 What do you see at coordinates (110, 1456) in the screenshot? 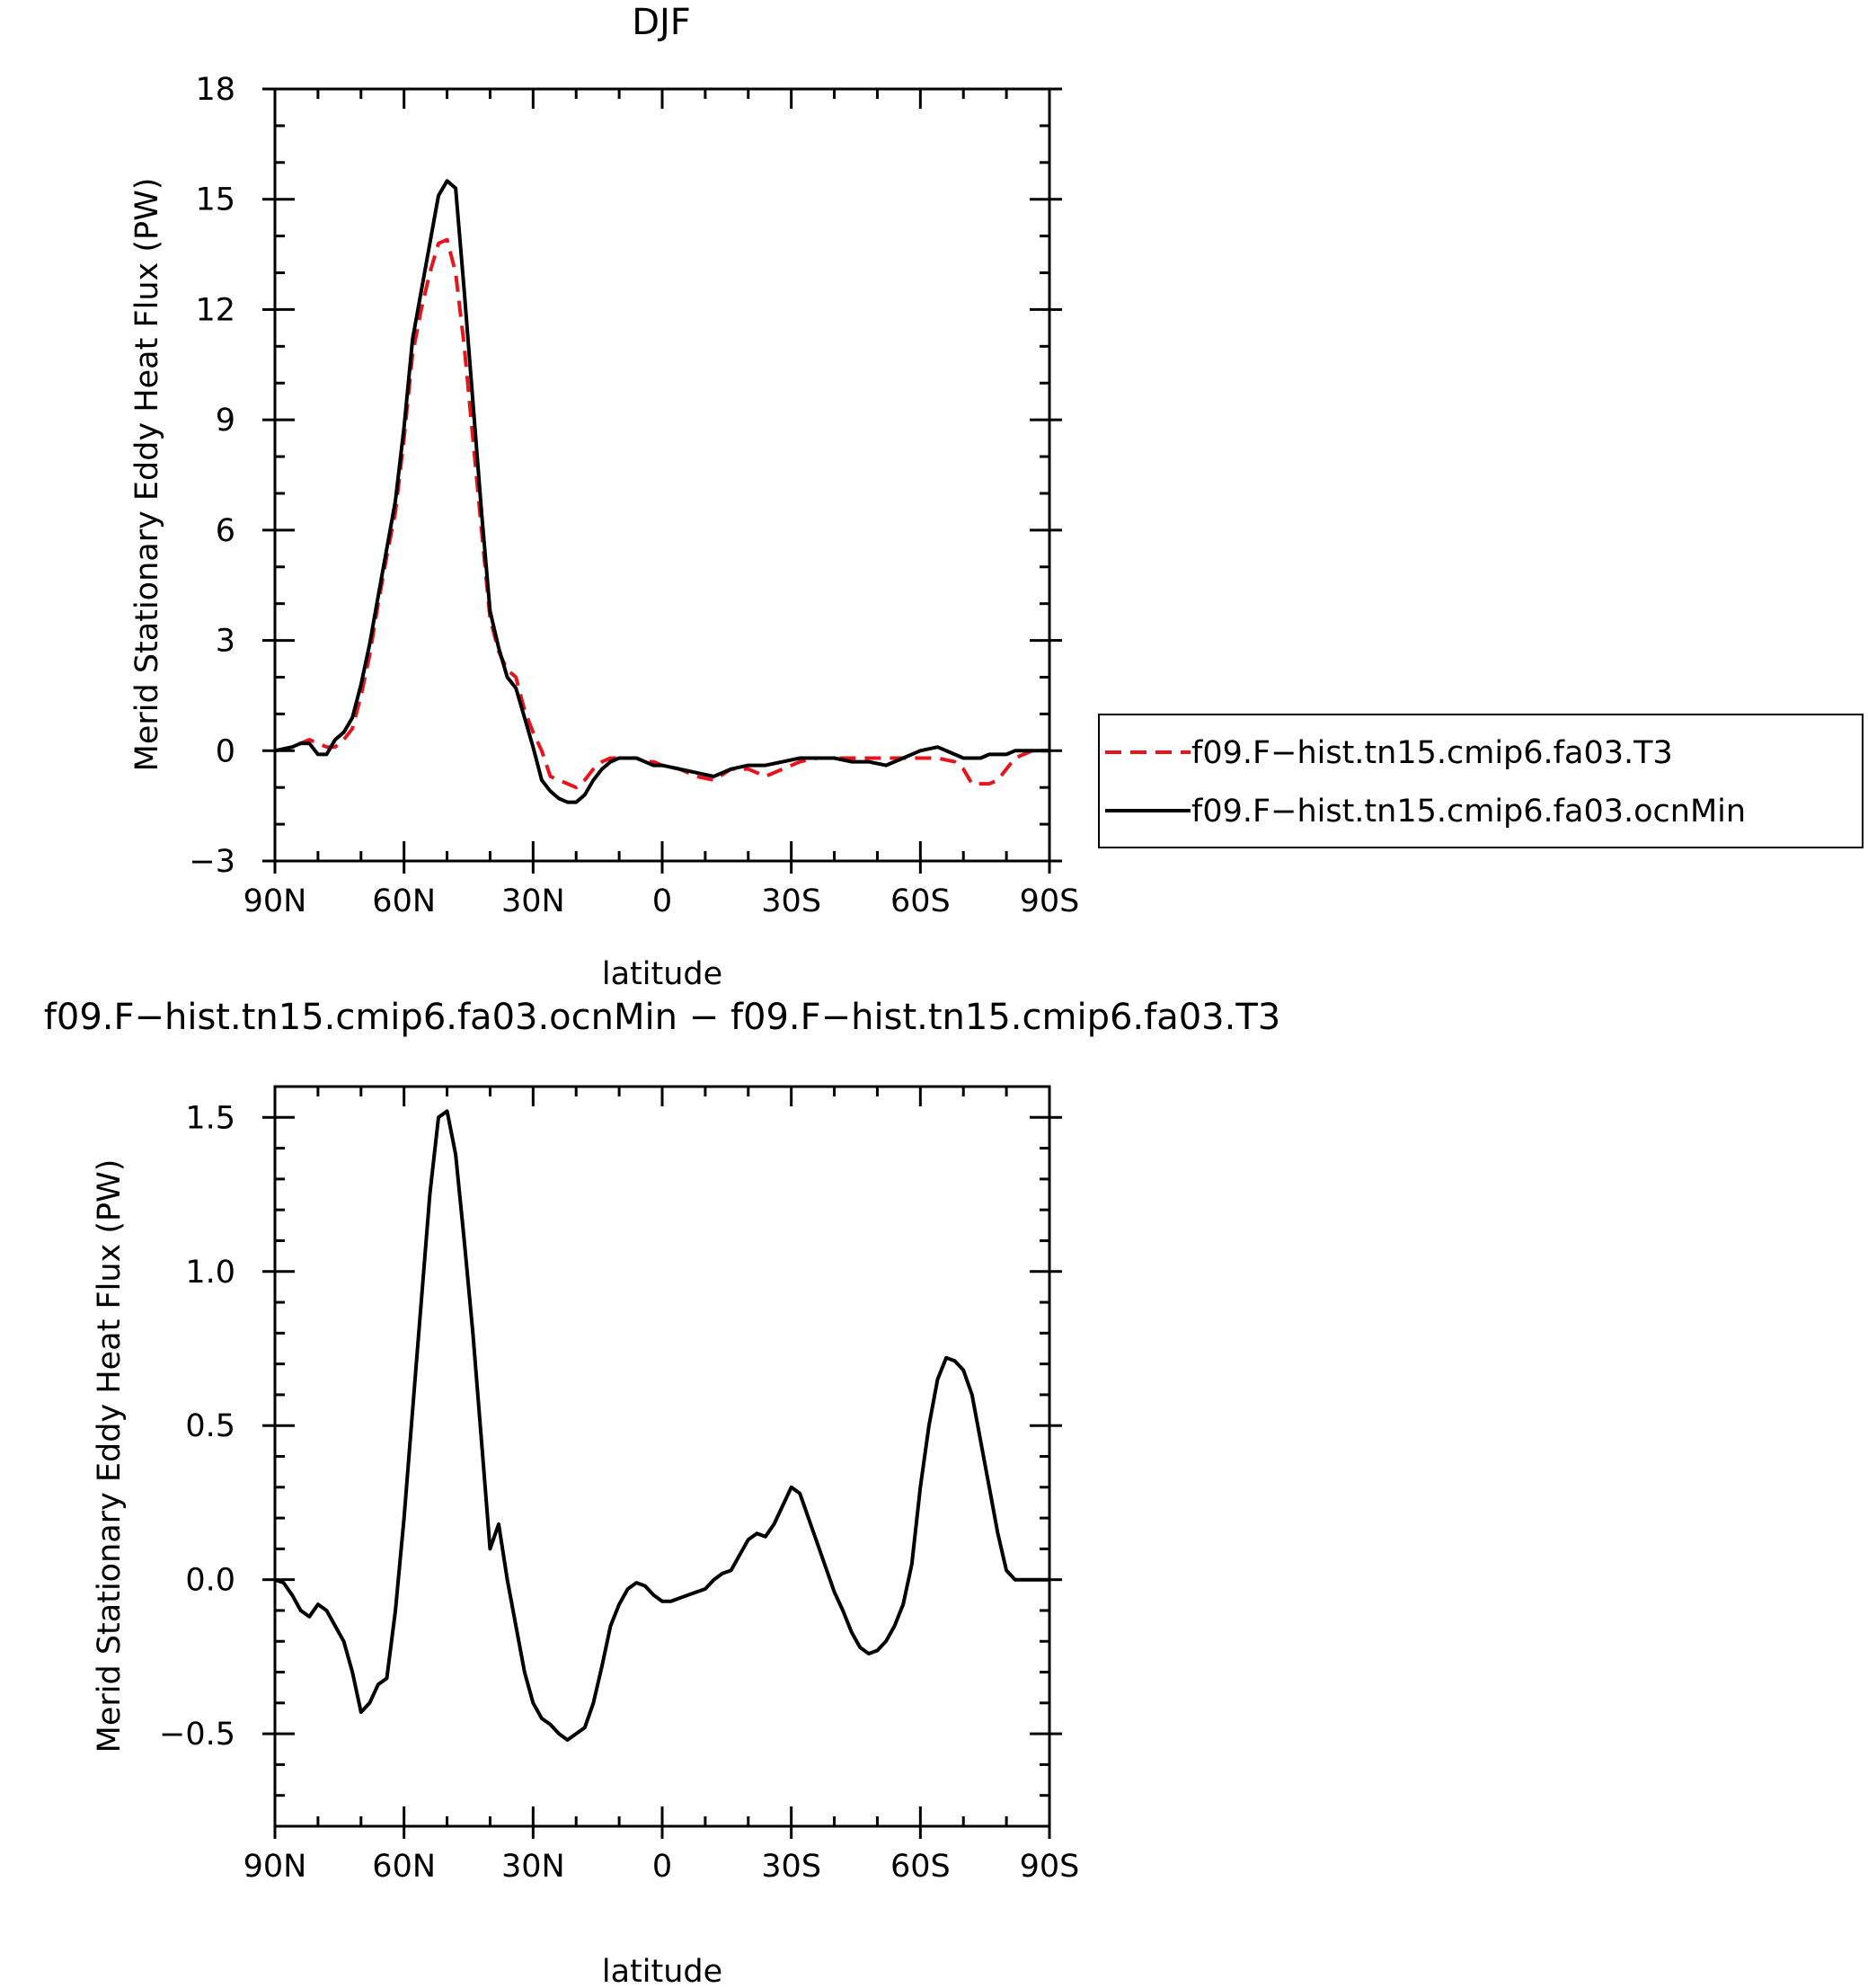
I see `bottom-y-axis-label: Merid Stationary Eddy Heat Flux (PW)` at bounding box center [110, 1456].